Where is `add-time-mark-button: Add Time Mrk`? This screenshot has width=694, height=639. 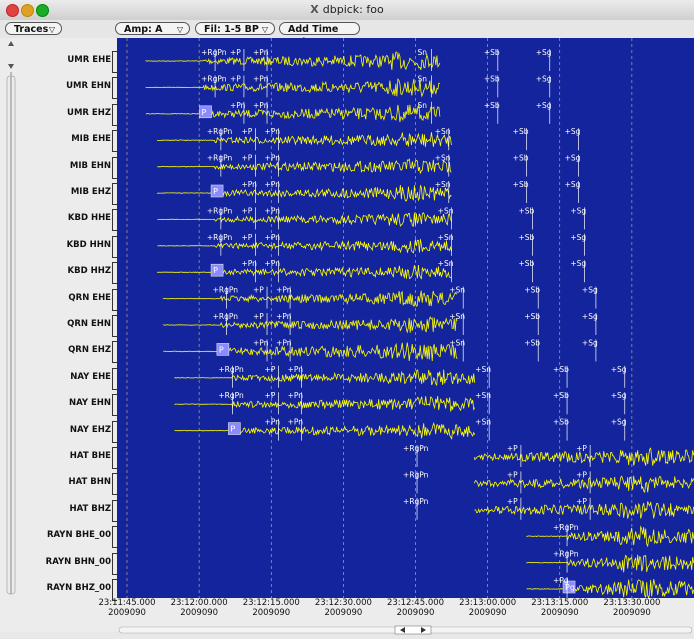
add-time-mark-button: Add Time Mrk is located at coordinates (319, 35).